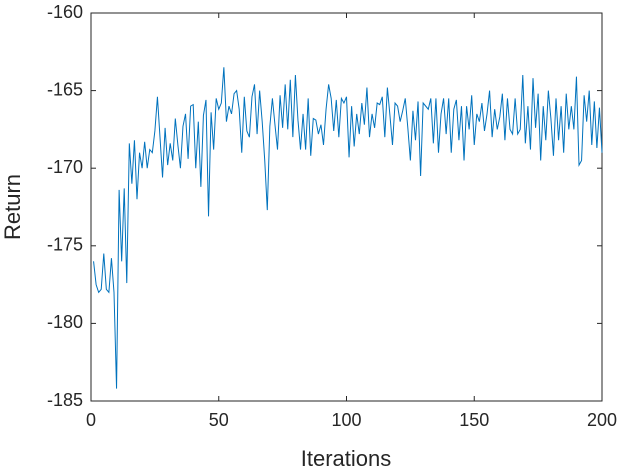 Image resolution: width=624 pixels, height=473 pixels. I want to click on y-tick-label: -180, so click(65, 322).